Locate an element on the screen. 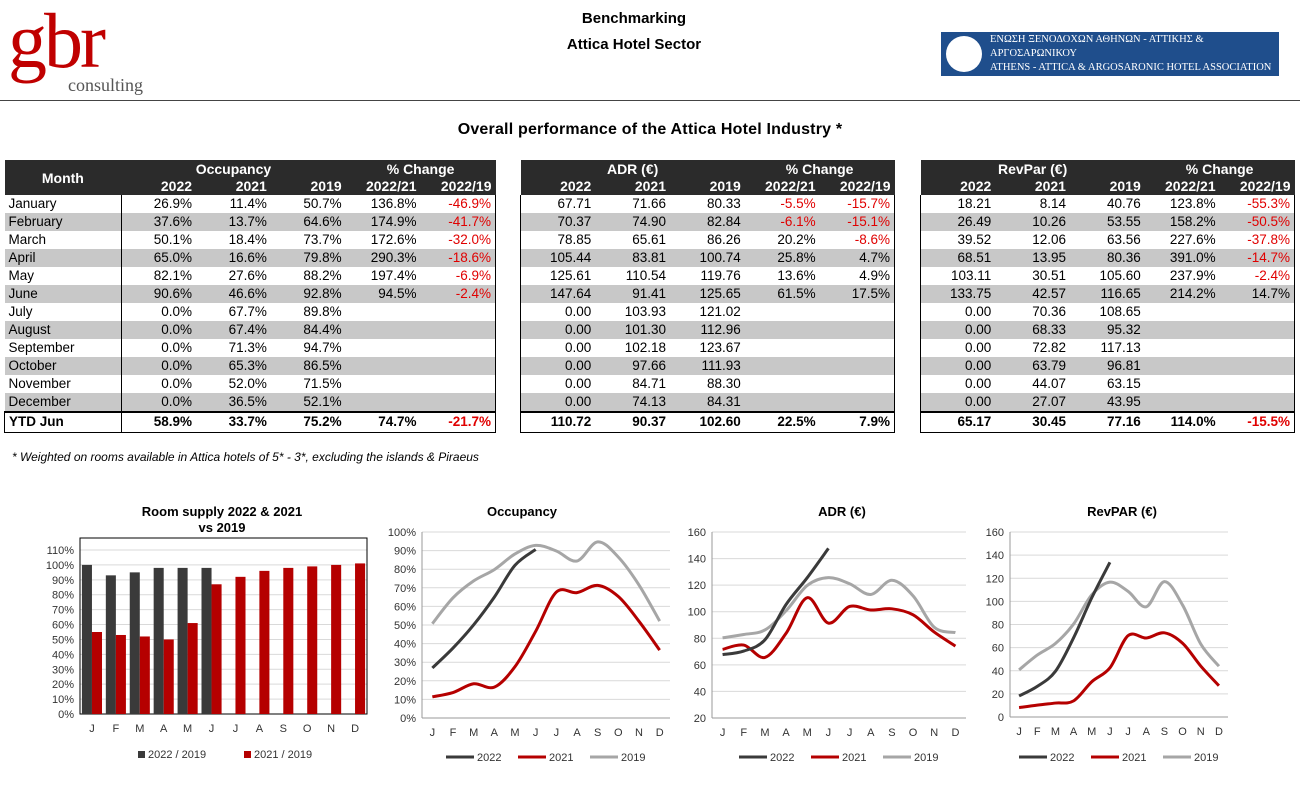 The image size is (1300, 793). chart-title-room-supply: Room supply 2022 & 2021 vs 2019 is located at coordinates (222, 519).